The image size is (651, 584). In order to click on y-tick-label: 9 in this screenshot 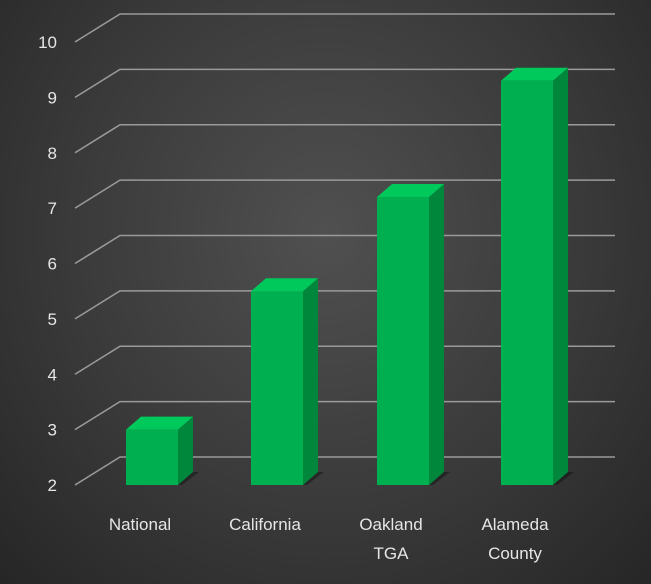, I will do `click(52, 97)`.